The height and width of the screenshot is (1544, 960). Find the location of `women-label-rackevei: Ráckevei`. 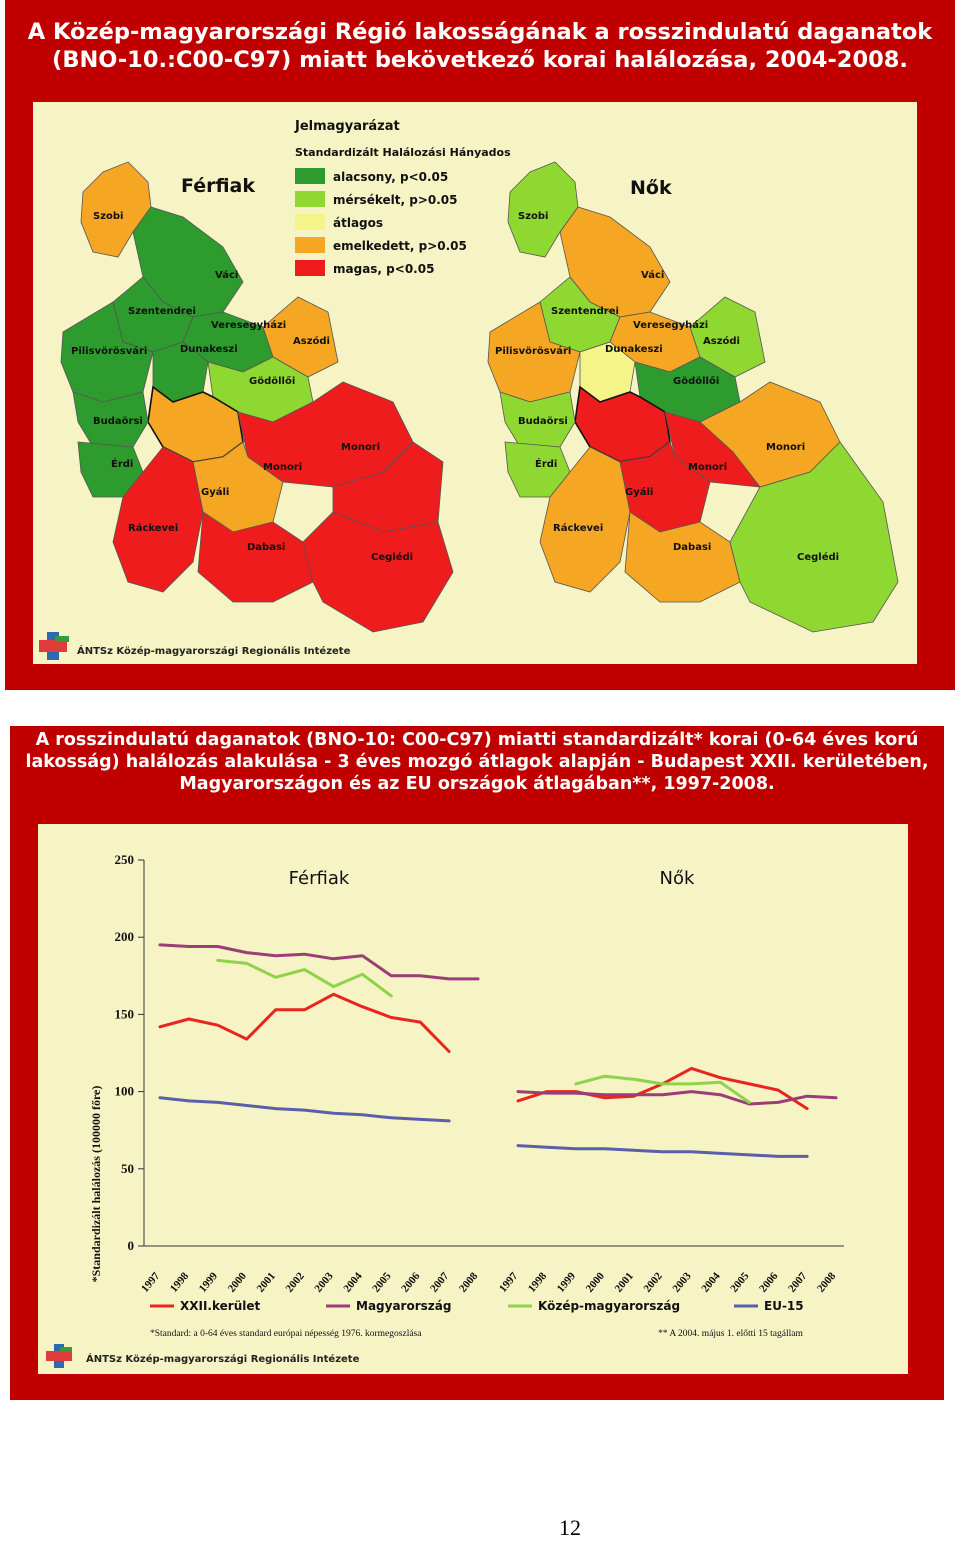

women-label-rackevei: Ráckevei is located at coordinates (578, 528).